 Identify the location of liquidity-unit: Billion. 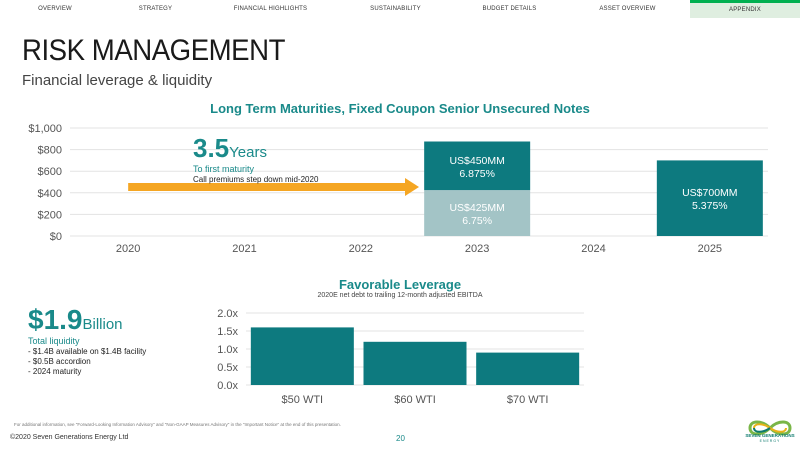
(102, 324).